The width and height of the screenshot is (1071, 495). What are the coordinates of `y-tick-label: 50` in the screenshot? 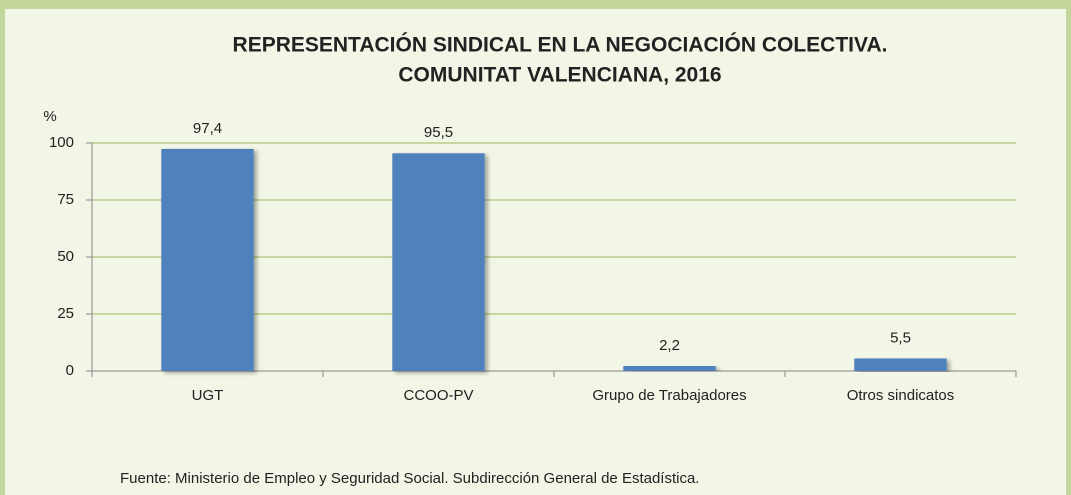 It's located at (65, 256).